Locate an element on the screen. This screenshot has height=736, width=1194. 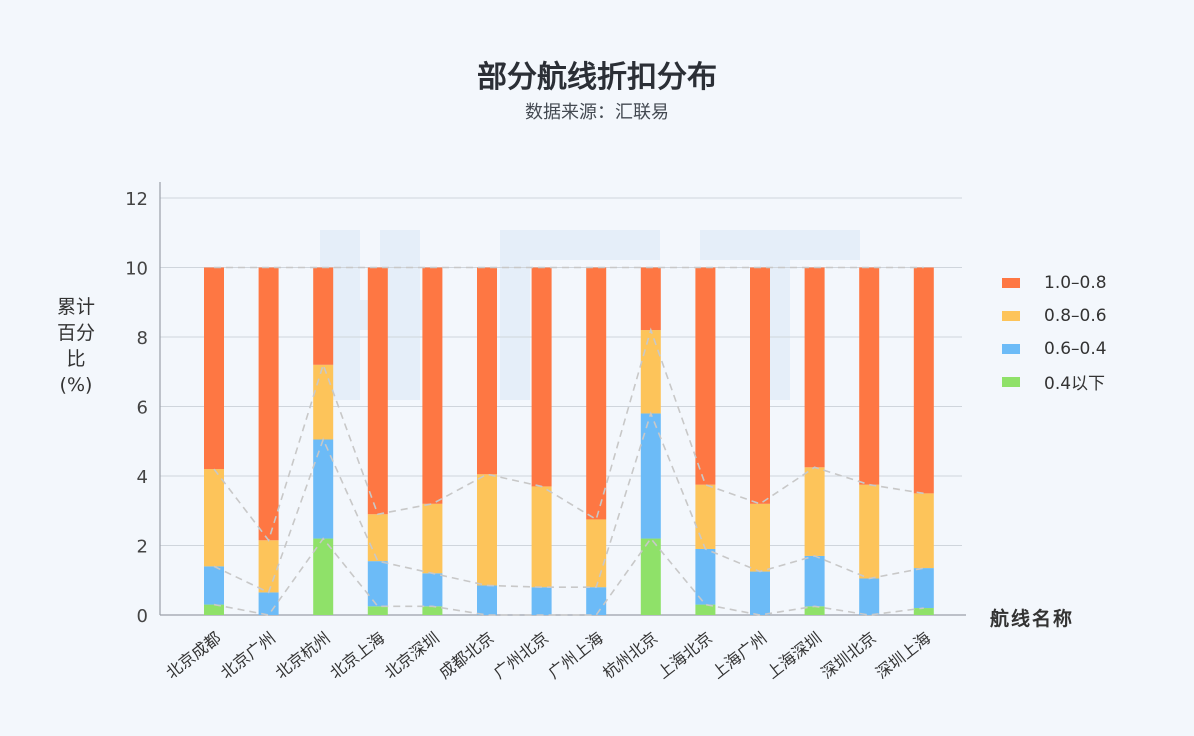
x-tick-label: 杭州北京 is located at coordinates (630, 655).